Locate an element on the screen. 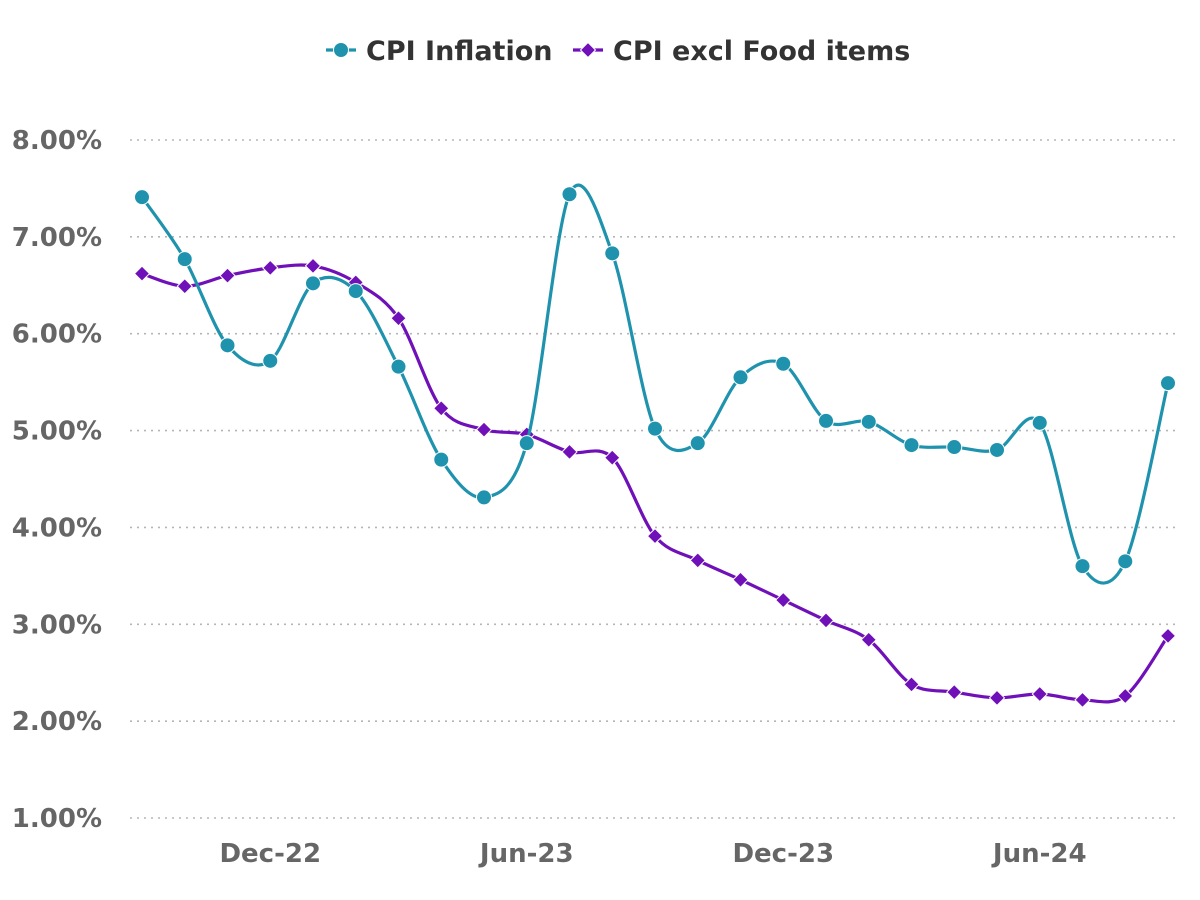 The height and width of the screenshot is (900, 1200). legend-item: CPI Inflation is located at coordinates (439, 51).